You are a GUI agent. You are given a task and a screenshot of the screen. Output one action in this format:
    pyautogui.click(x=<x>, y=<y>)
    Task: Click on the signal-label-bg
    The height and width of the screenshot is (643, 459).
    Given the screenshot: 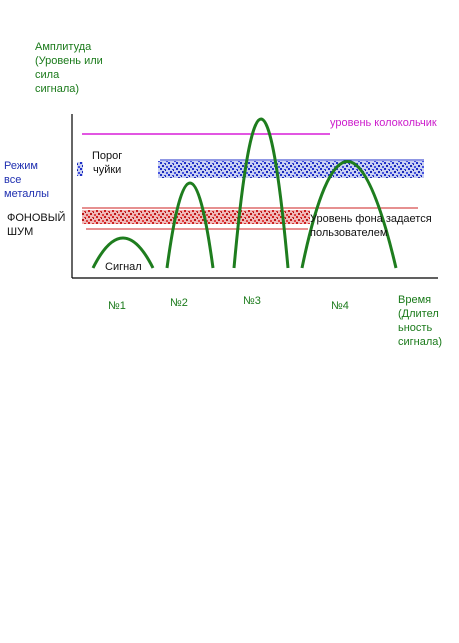 What is the action you would take?
    pyautogui.click(x=123, y=266)
    